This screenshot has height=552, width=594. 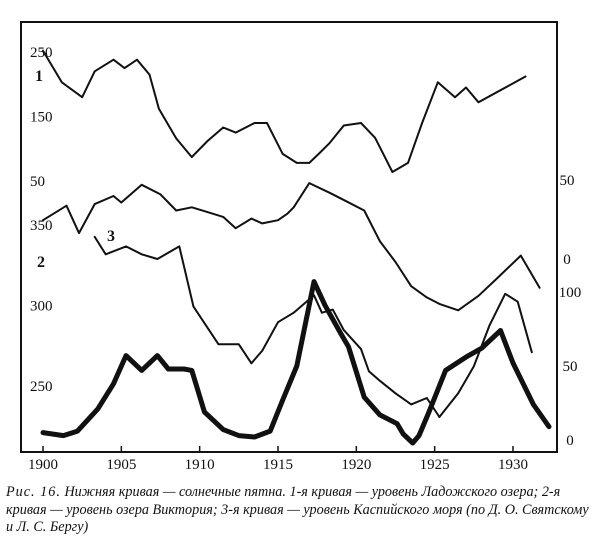 I want to click on left-axis-label-curve2: 300, so click(x=41, y=307).